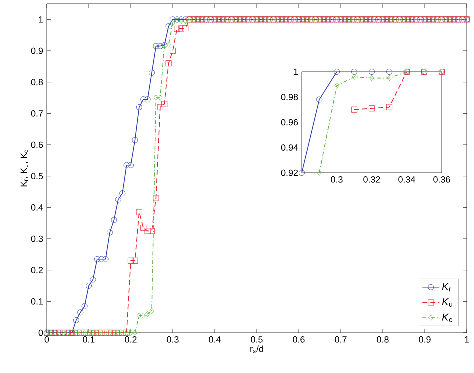 The height and width of the screenshot is (373, 474). What do you see at coordinates (383, 339) in the screenshot?
I see `x-tick-label: 0.8` at bounding box center [383, 339].